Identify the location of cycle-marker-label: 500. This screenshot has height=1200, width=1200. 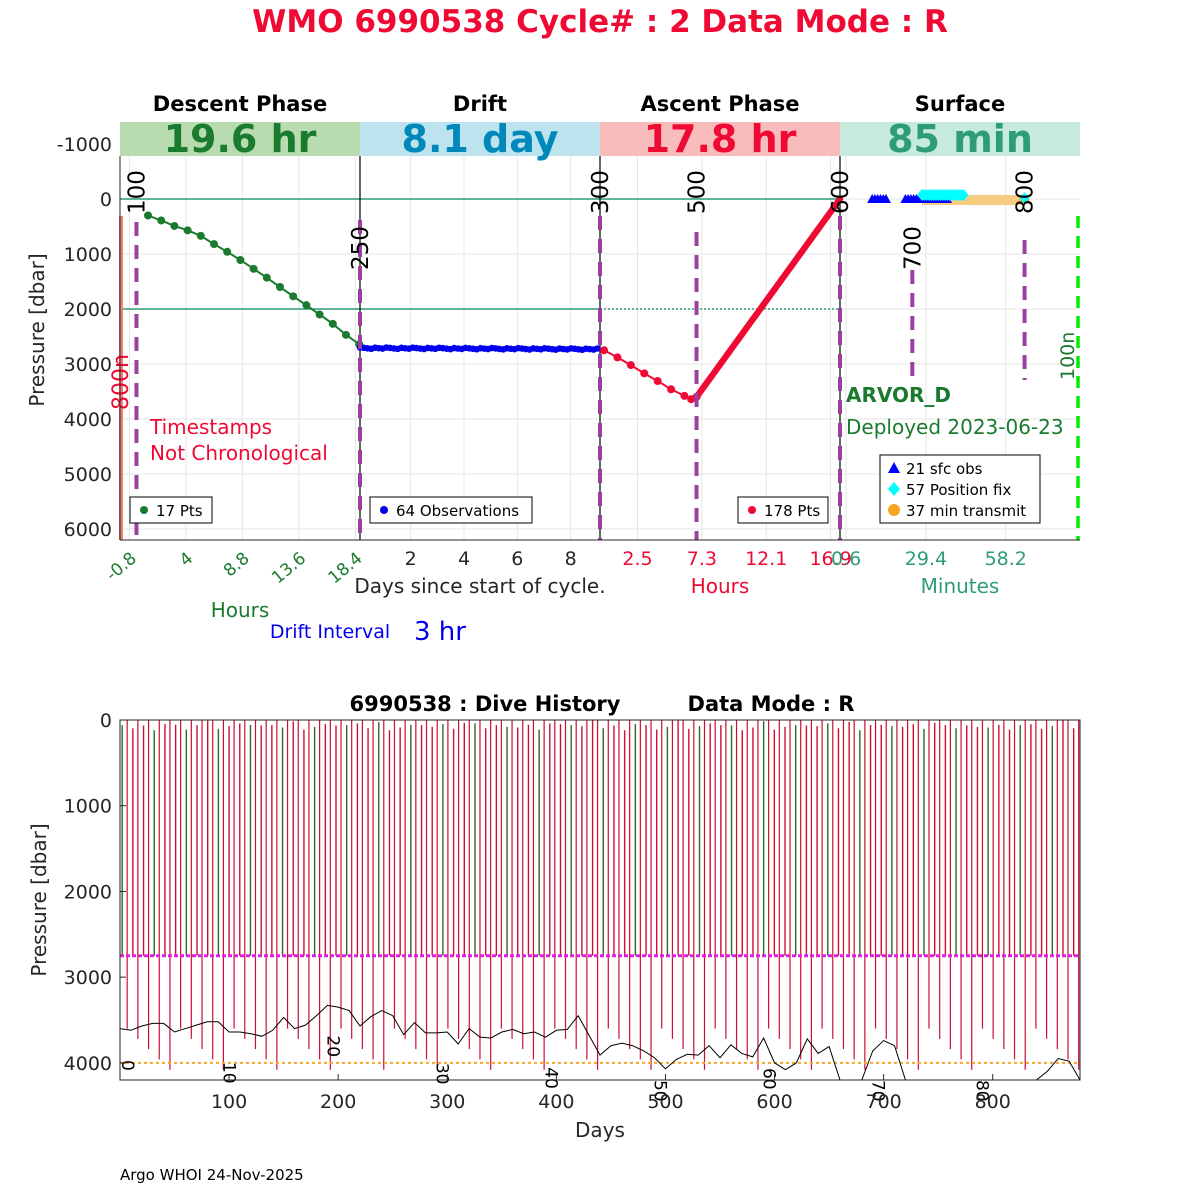
(698, 192).